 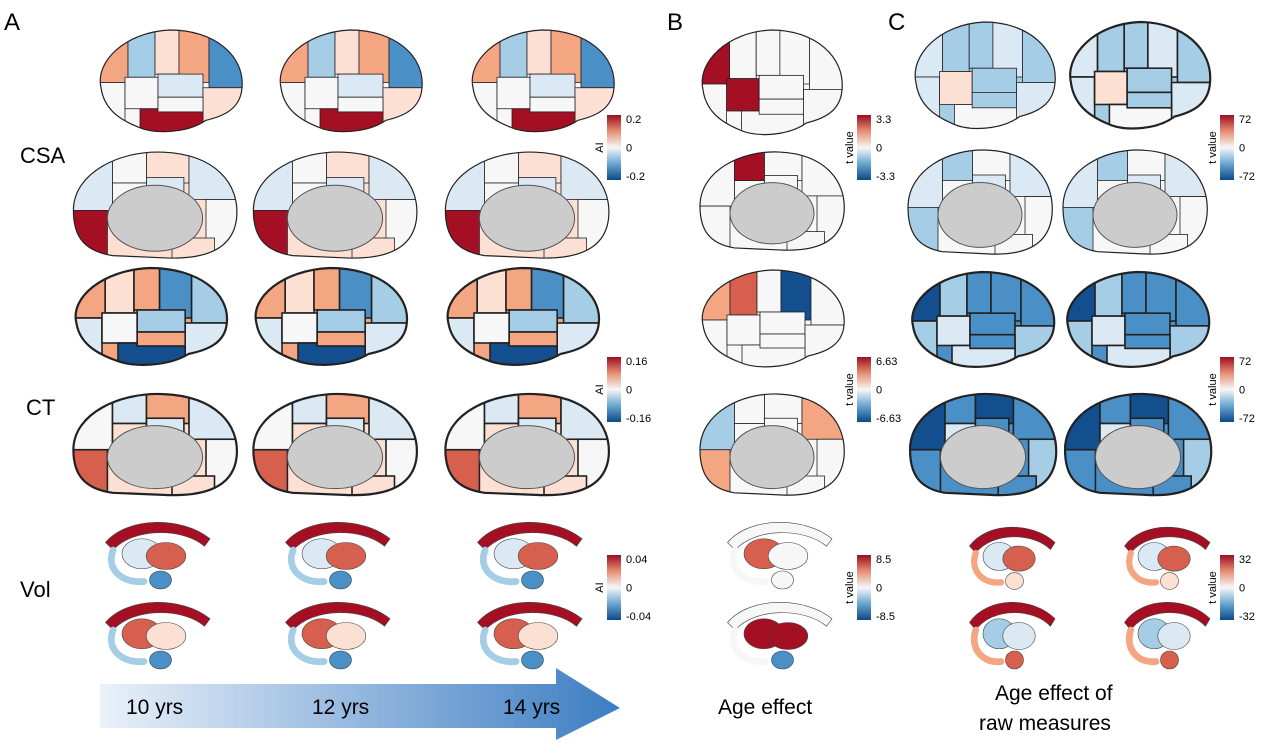 I want to click on panel-label-c: C, so click(x=896, y=22).